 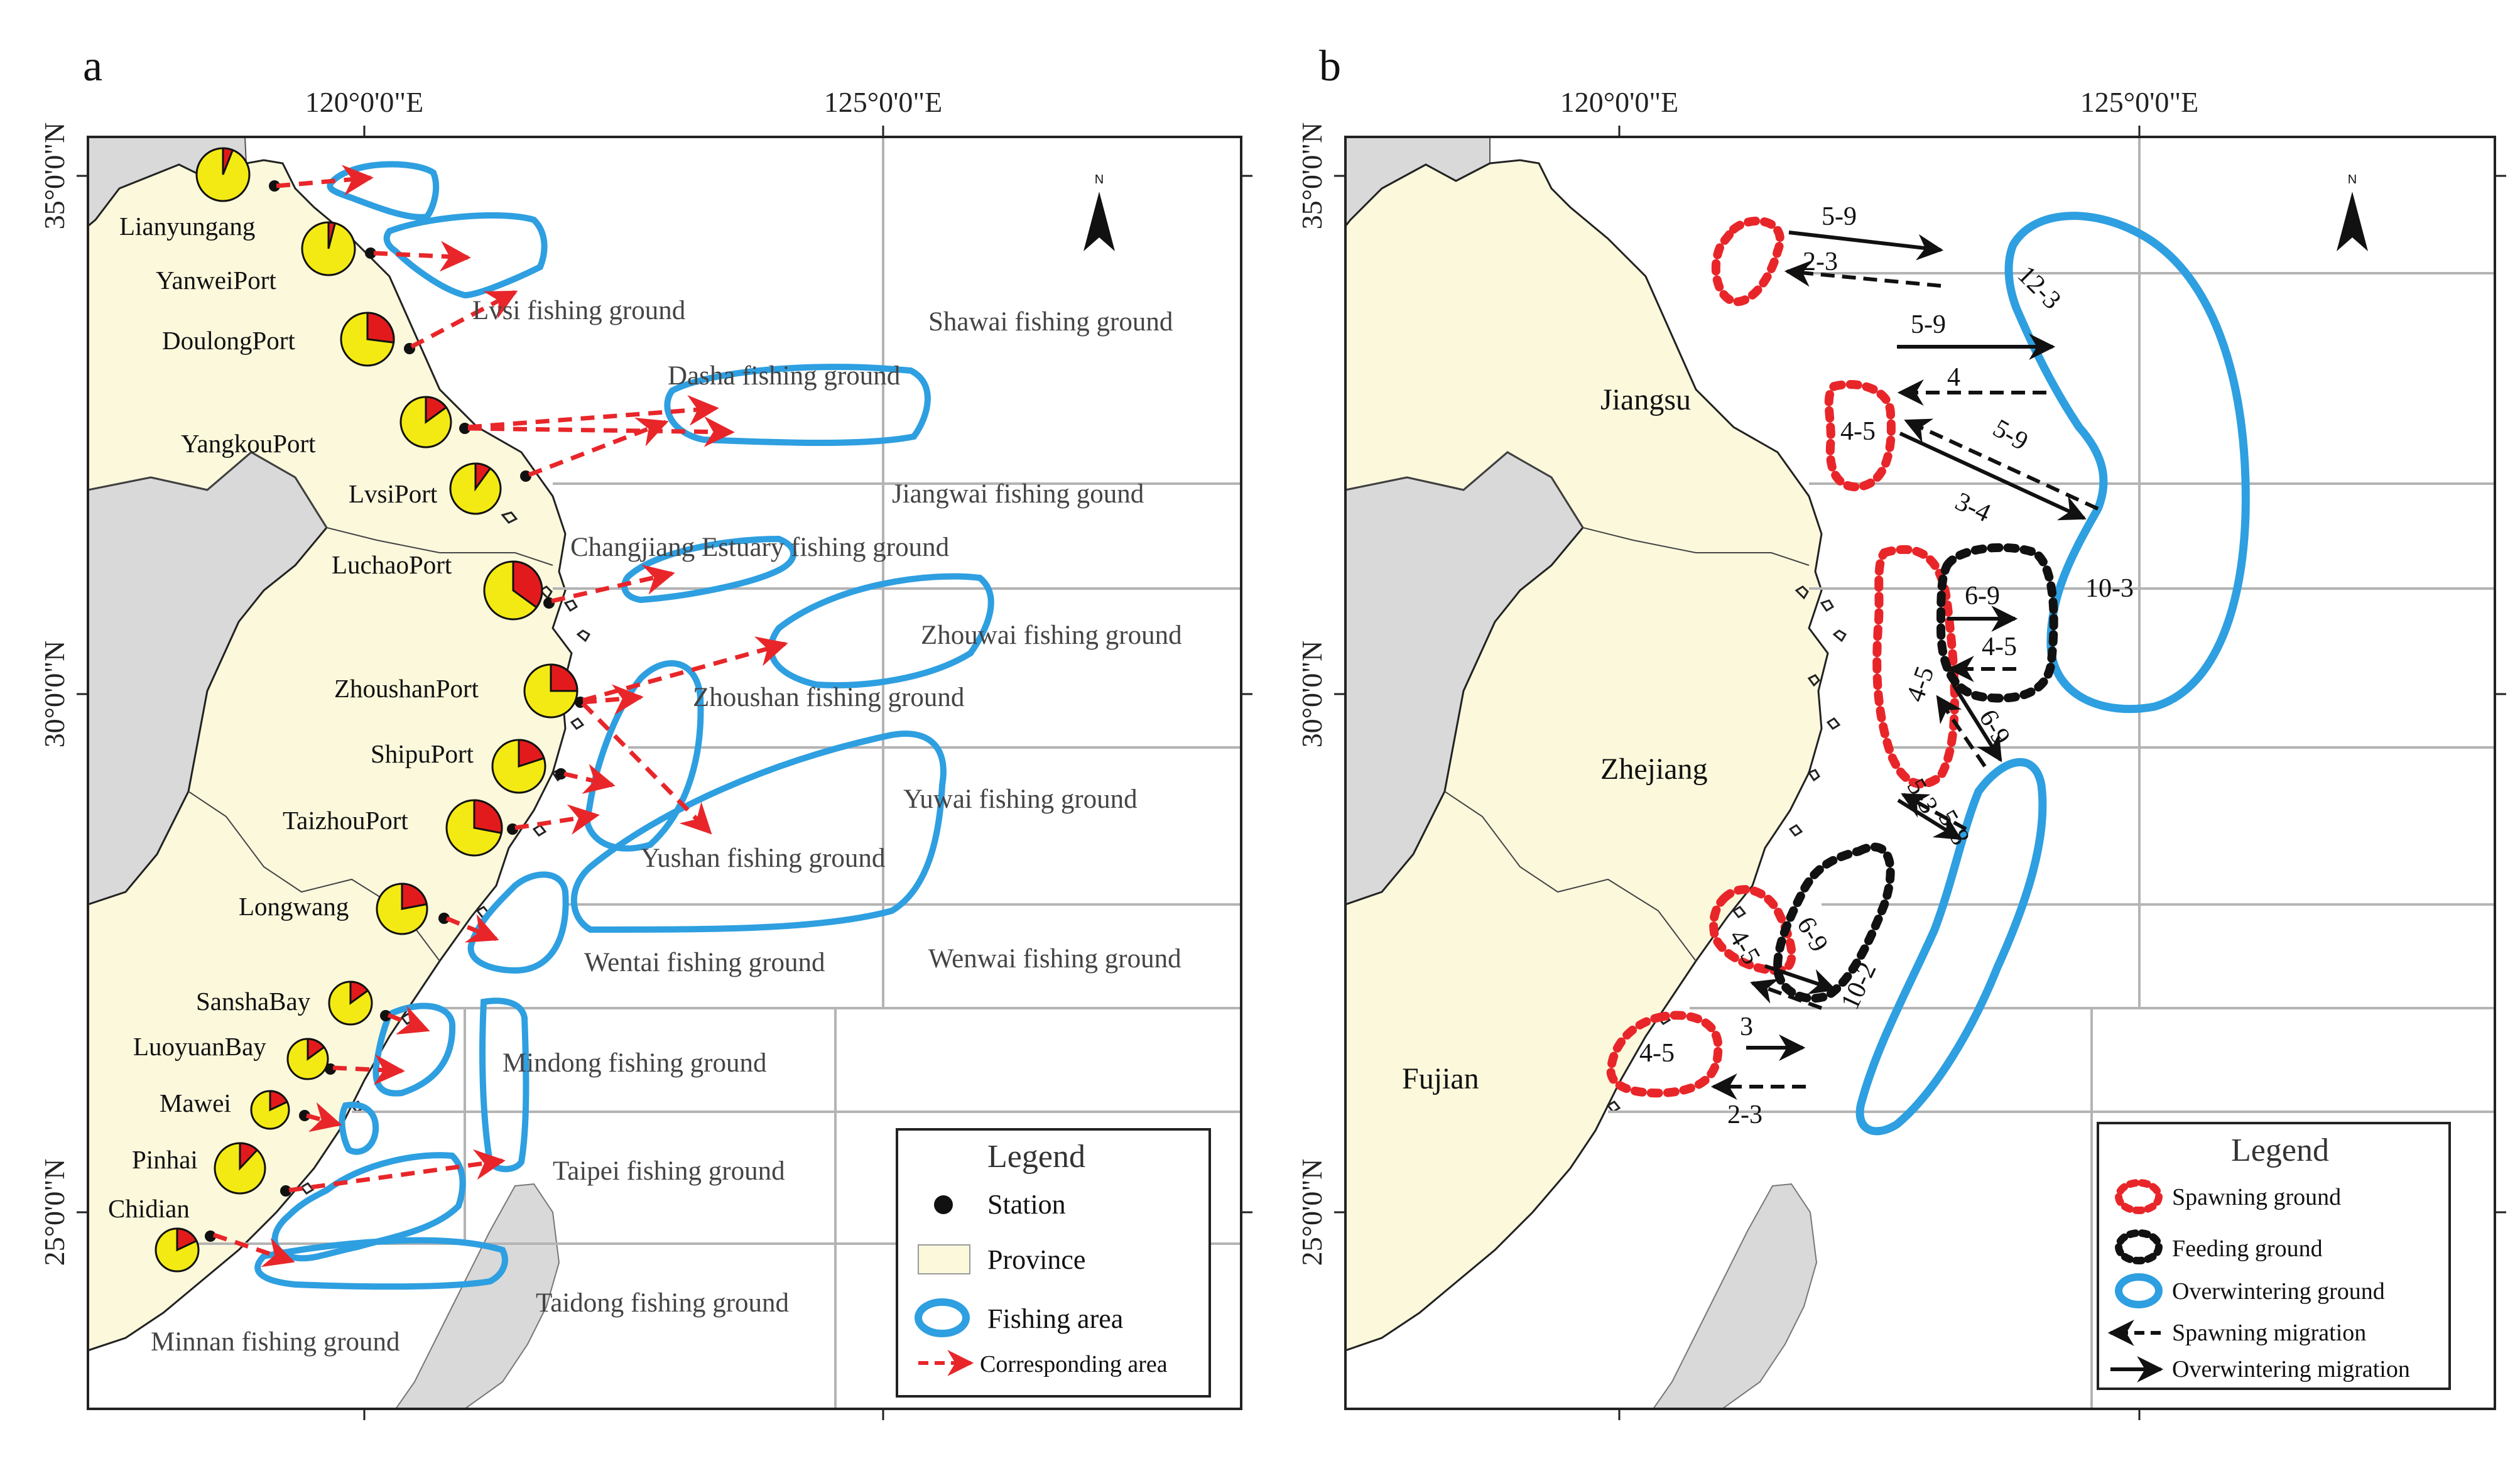 I want to click on spawning-migration-arrows, so click(x=1904, y=680).